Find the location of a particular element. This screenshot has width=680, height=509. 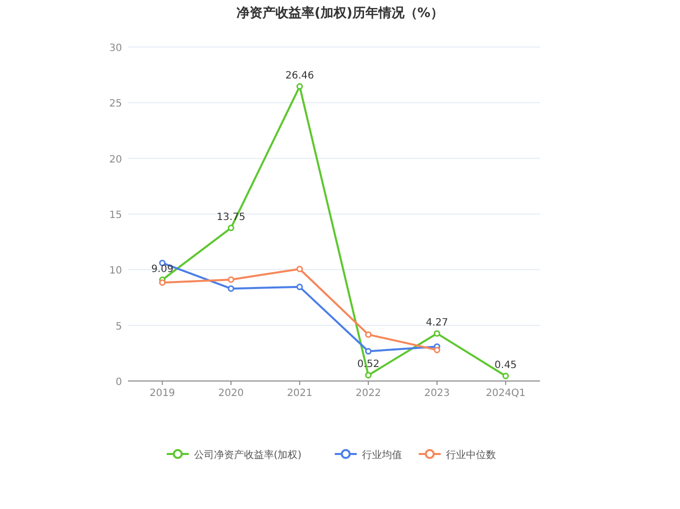

x-tick-label: 2021 is located at coordinates (299, 393).